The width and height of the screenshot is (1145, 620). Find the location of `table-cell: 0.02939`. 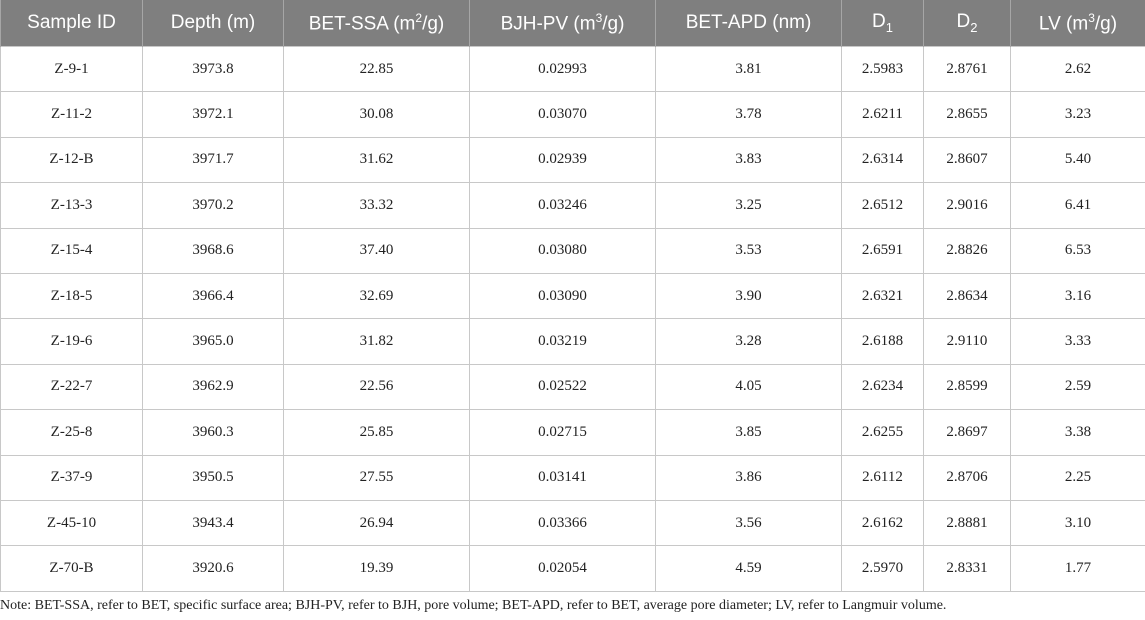

table-cell: 0.02939 is located at coordinates (562, 160).